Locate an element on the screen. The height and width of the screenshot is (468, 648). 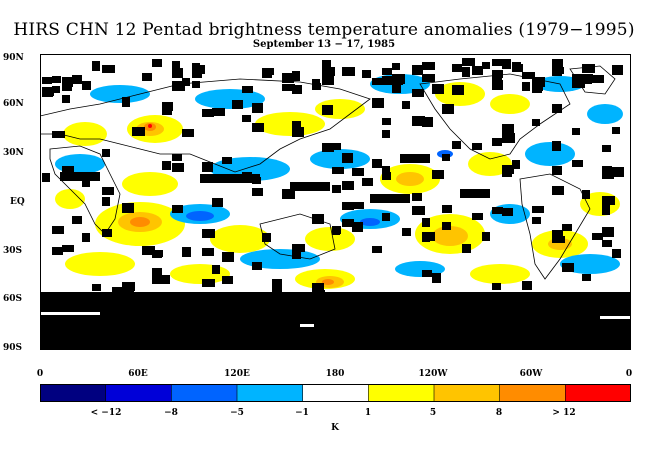
colorbar is located at coordinates (335, 393).